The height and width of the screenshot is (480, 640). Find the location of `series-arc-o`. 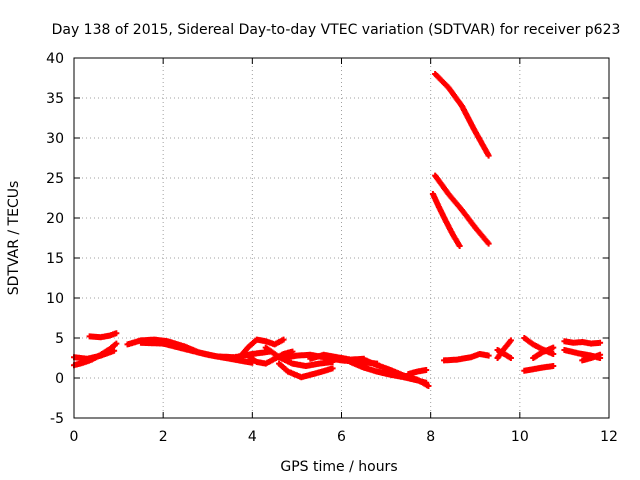

series-arc-o is located at coordinates (466, 357).